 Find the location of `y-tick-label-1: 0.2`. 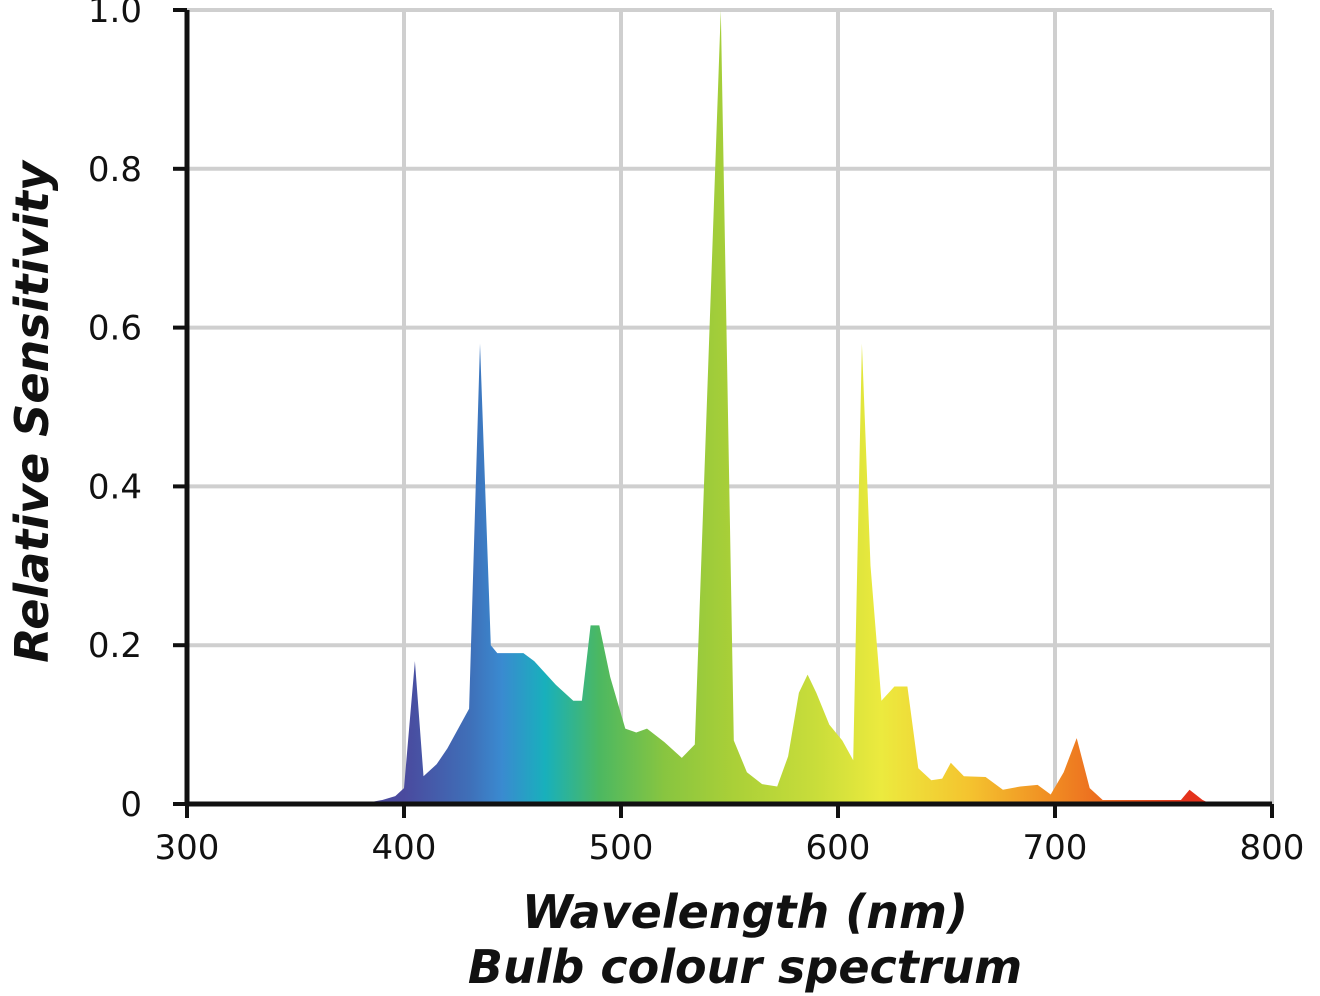

y-tick-label-1: 0.2 is located at coordinates (115, 646).